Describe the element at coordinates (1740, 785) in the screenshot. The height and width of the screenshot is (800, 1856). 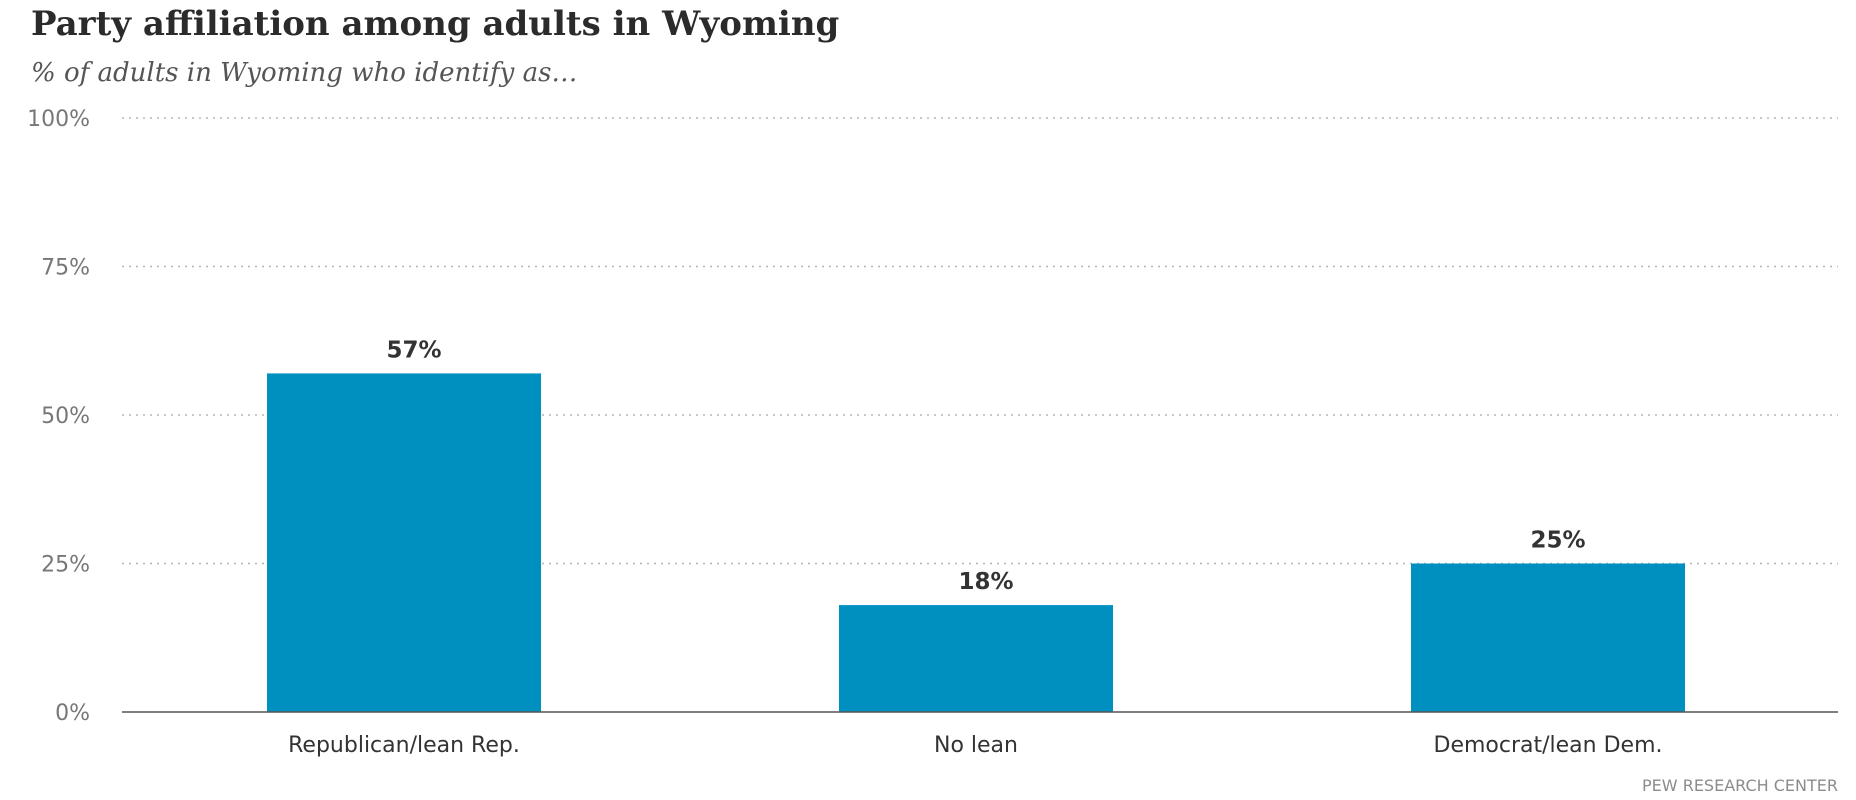
I see `source-credit: PEW RESEARCH CENTER` at that location.